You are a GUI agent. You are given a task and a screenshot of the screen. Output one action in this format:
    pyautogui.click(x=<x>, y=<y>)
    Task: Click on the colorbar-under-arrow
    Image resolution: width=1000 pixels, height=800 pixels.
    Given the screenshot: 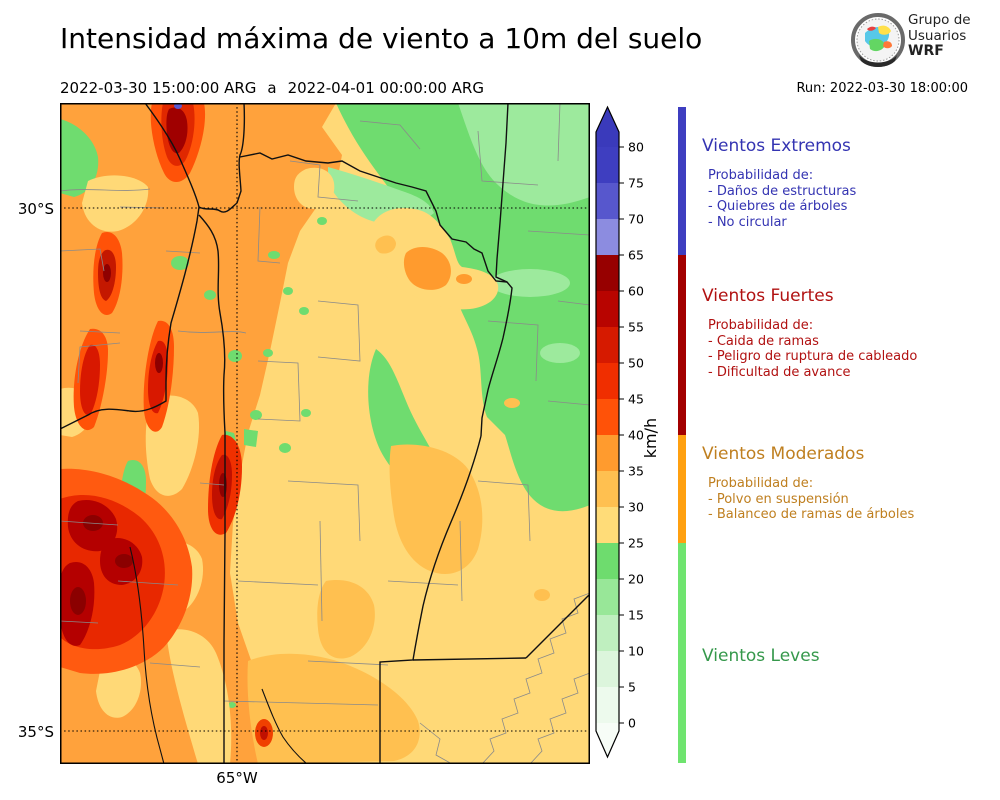 What is the action you would take?
    pyautogui.click(x=607, y=740)
    